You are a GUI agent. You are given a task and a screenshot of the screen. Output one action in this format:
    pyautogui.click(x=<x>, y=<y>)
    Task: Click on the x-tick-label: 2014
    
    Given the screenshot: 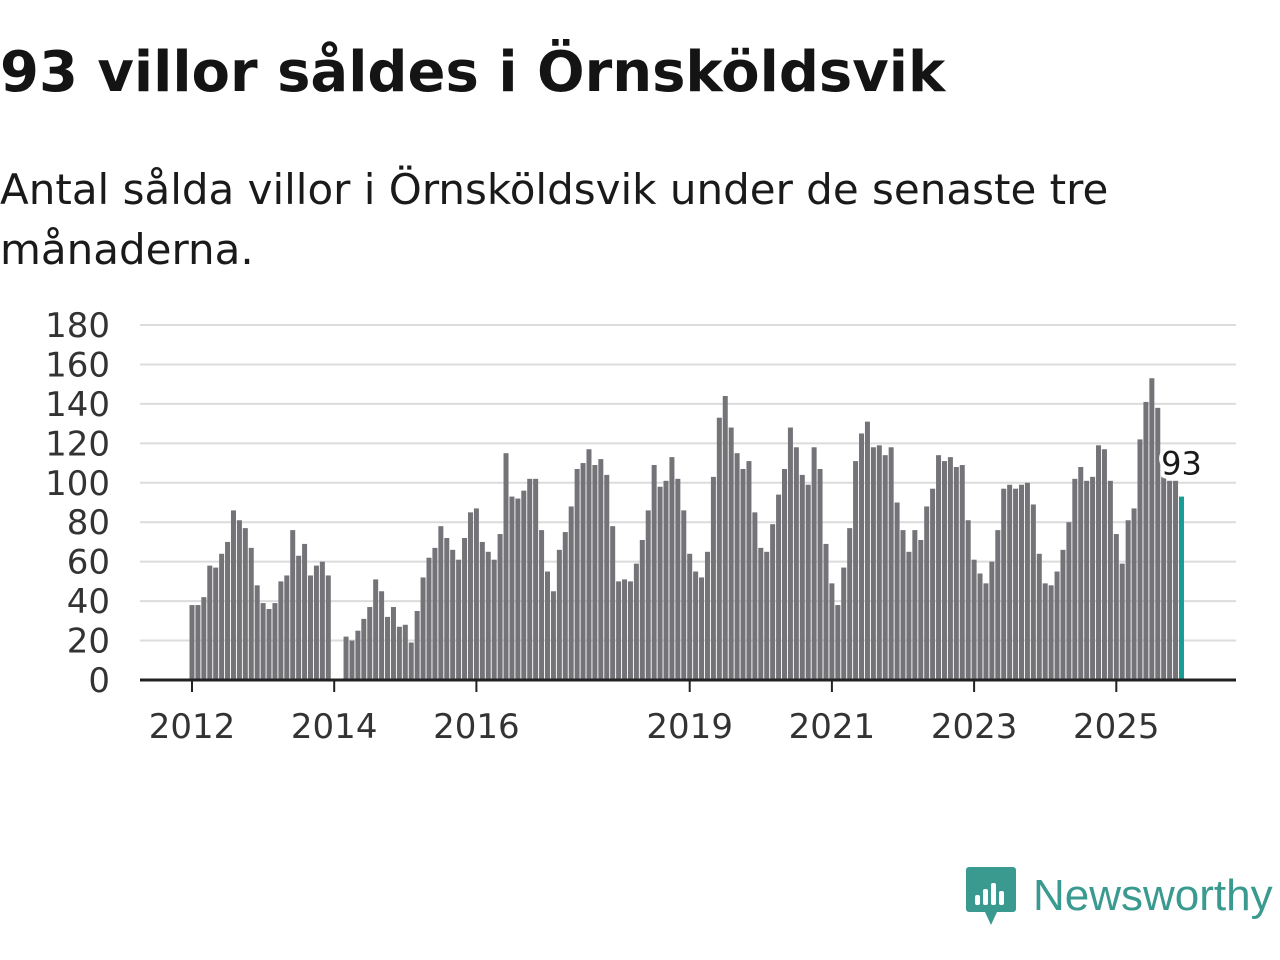 What is the action you would take?
    pyautogui.click(x=334, y=727)
    